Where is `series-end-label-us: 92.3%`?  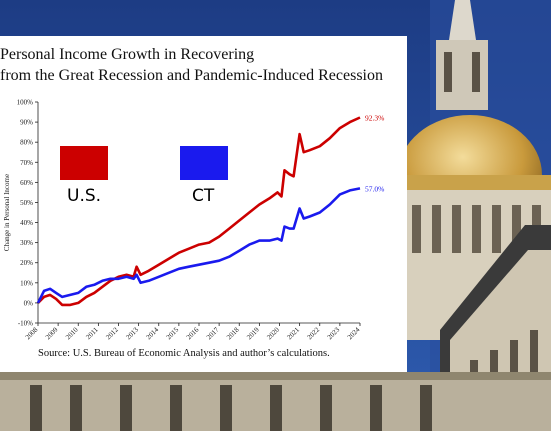
series-end-label-us: 92.3% is located at coordinates (374, 117).